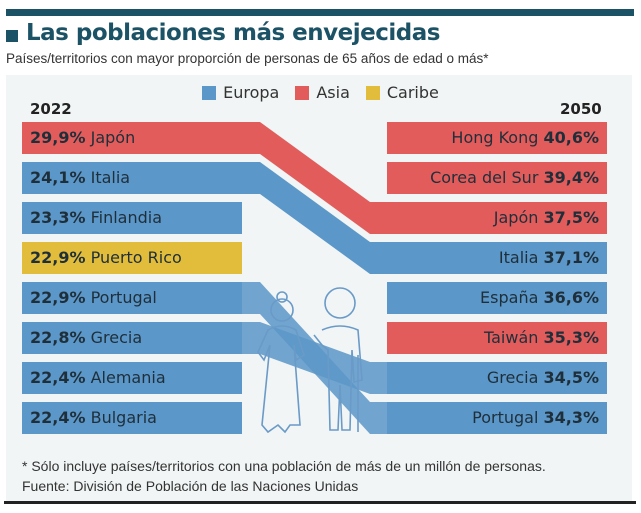  Describe the element at coordinates (209, 92) in the screenshot. I see `legend-swatch-europa` at that location.